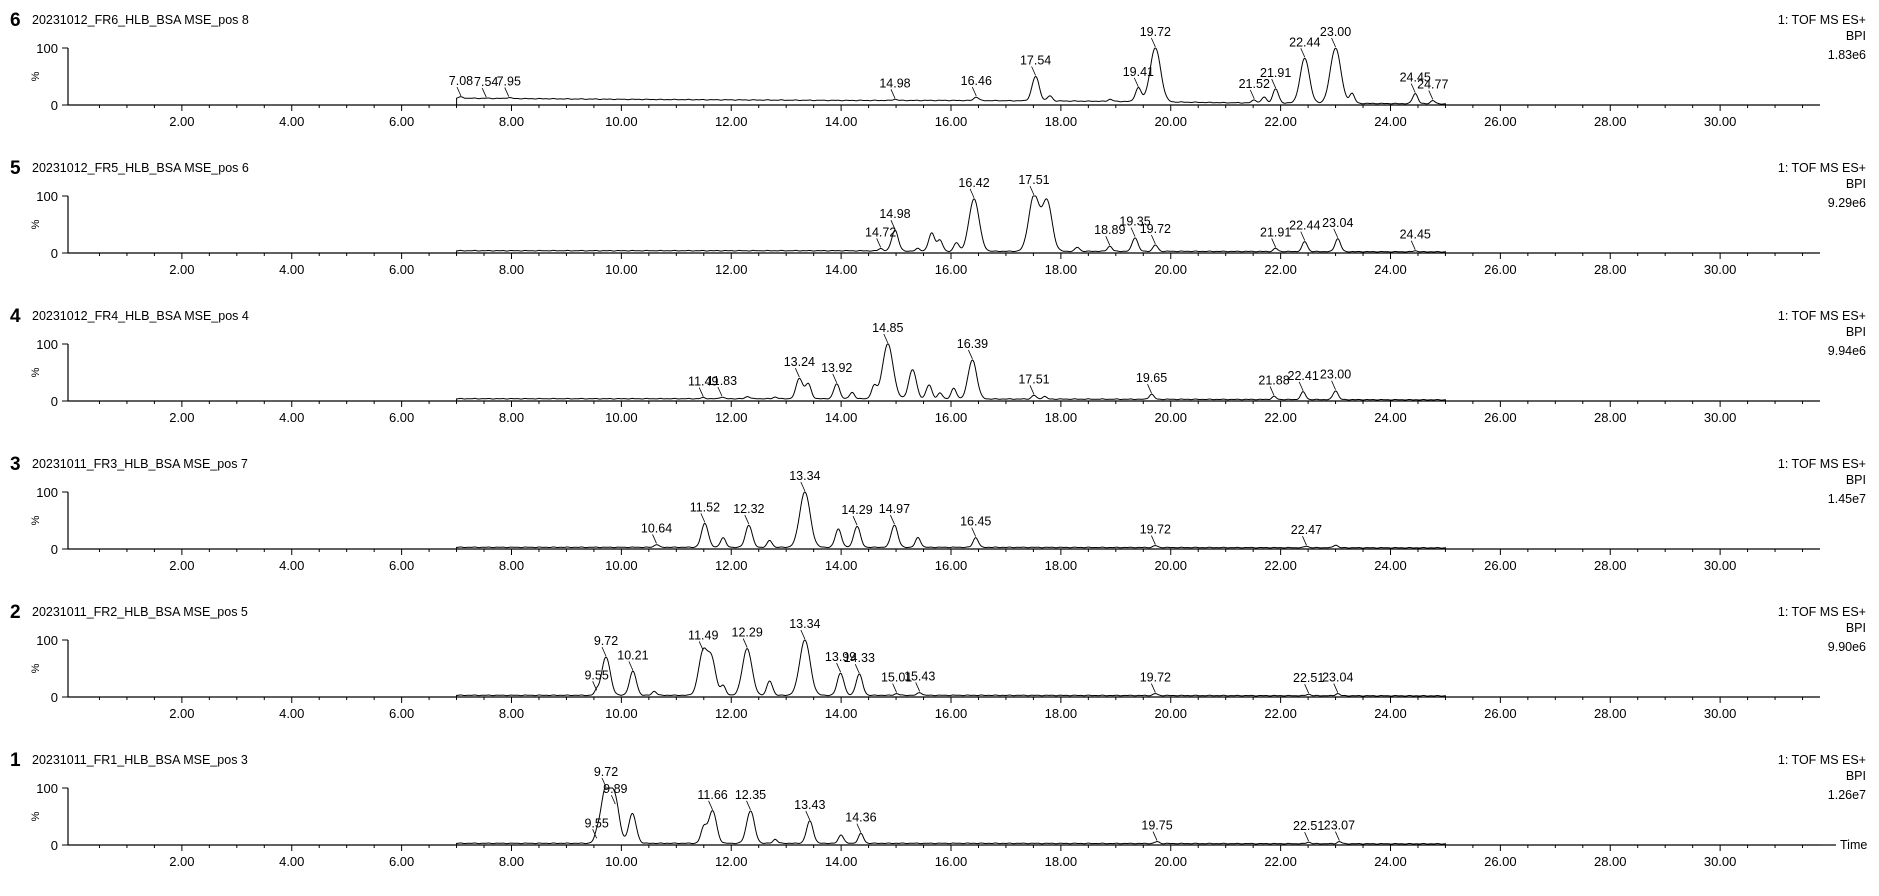  I want to click on peak-label: 13.92, so click(836, 368).